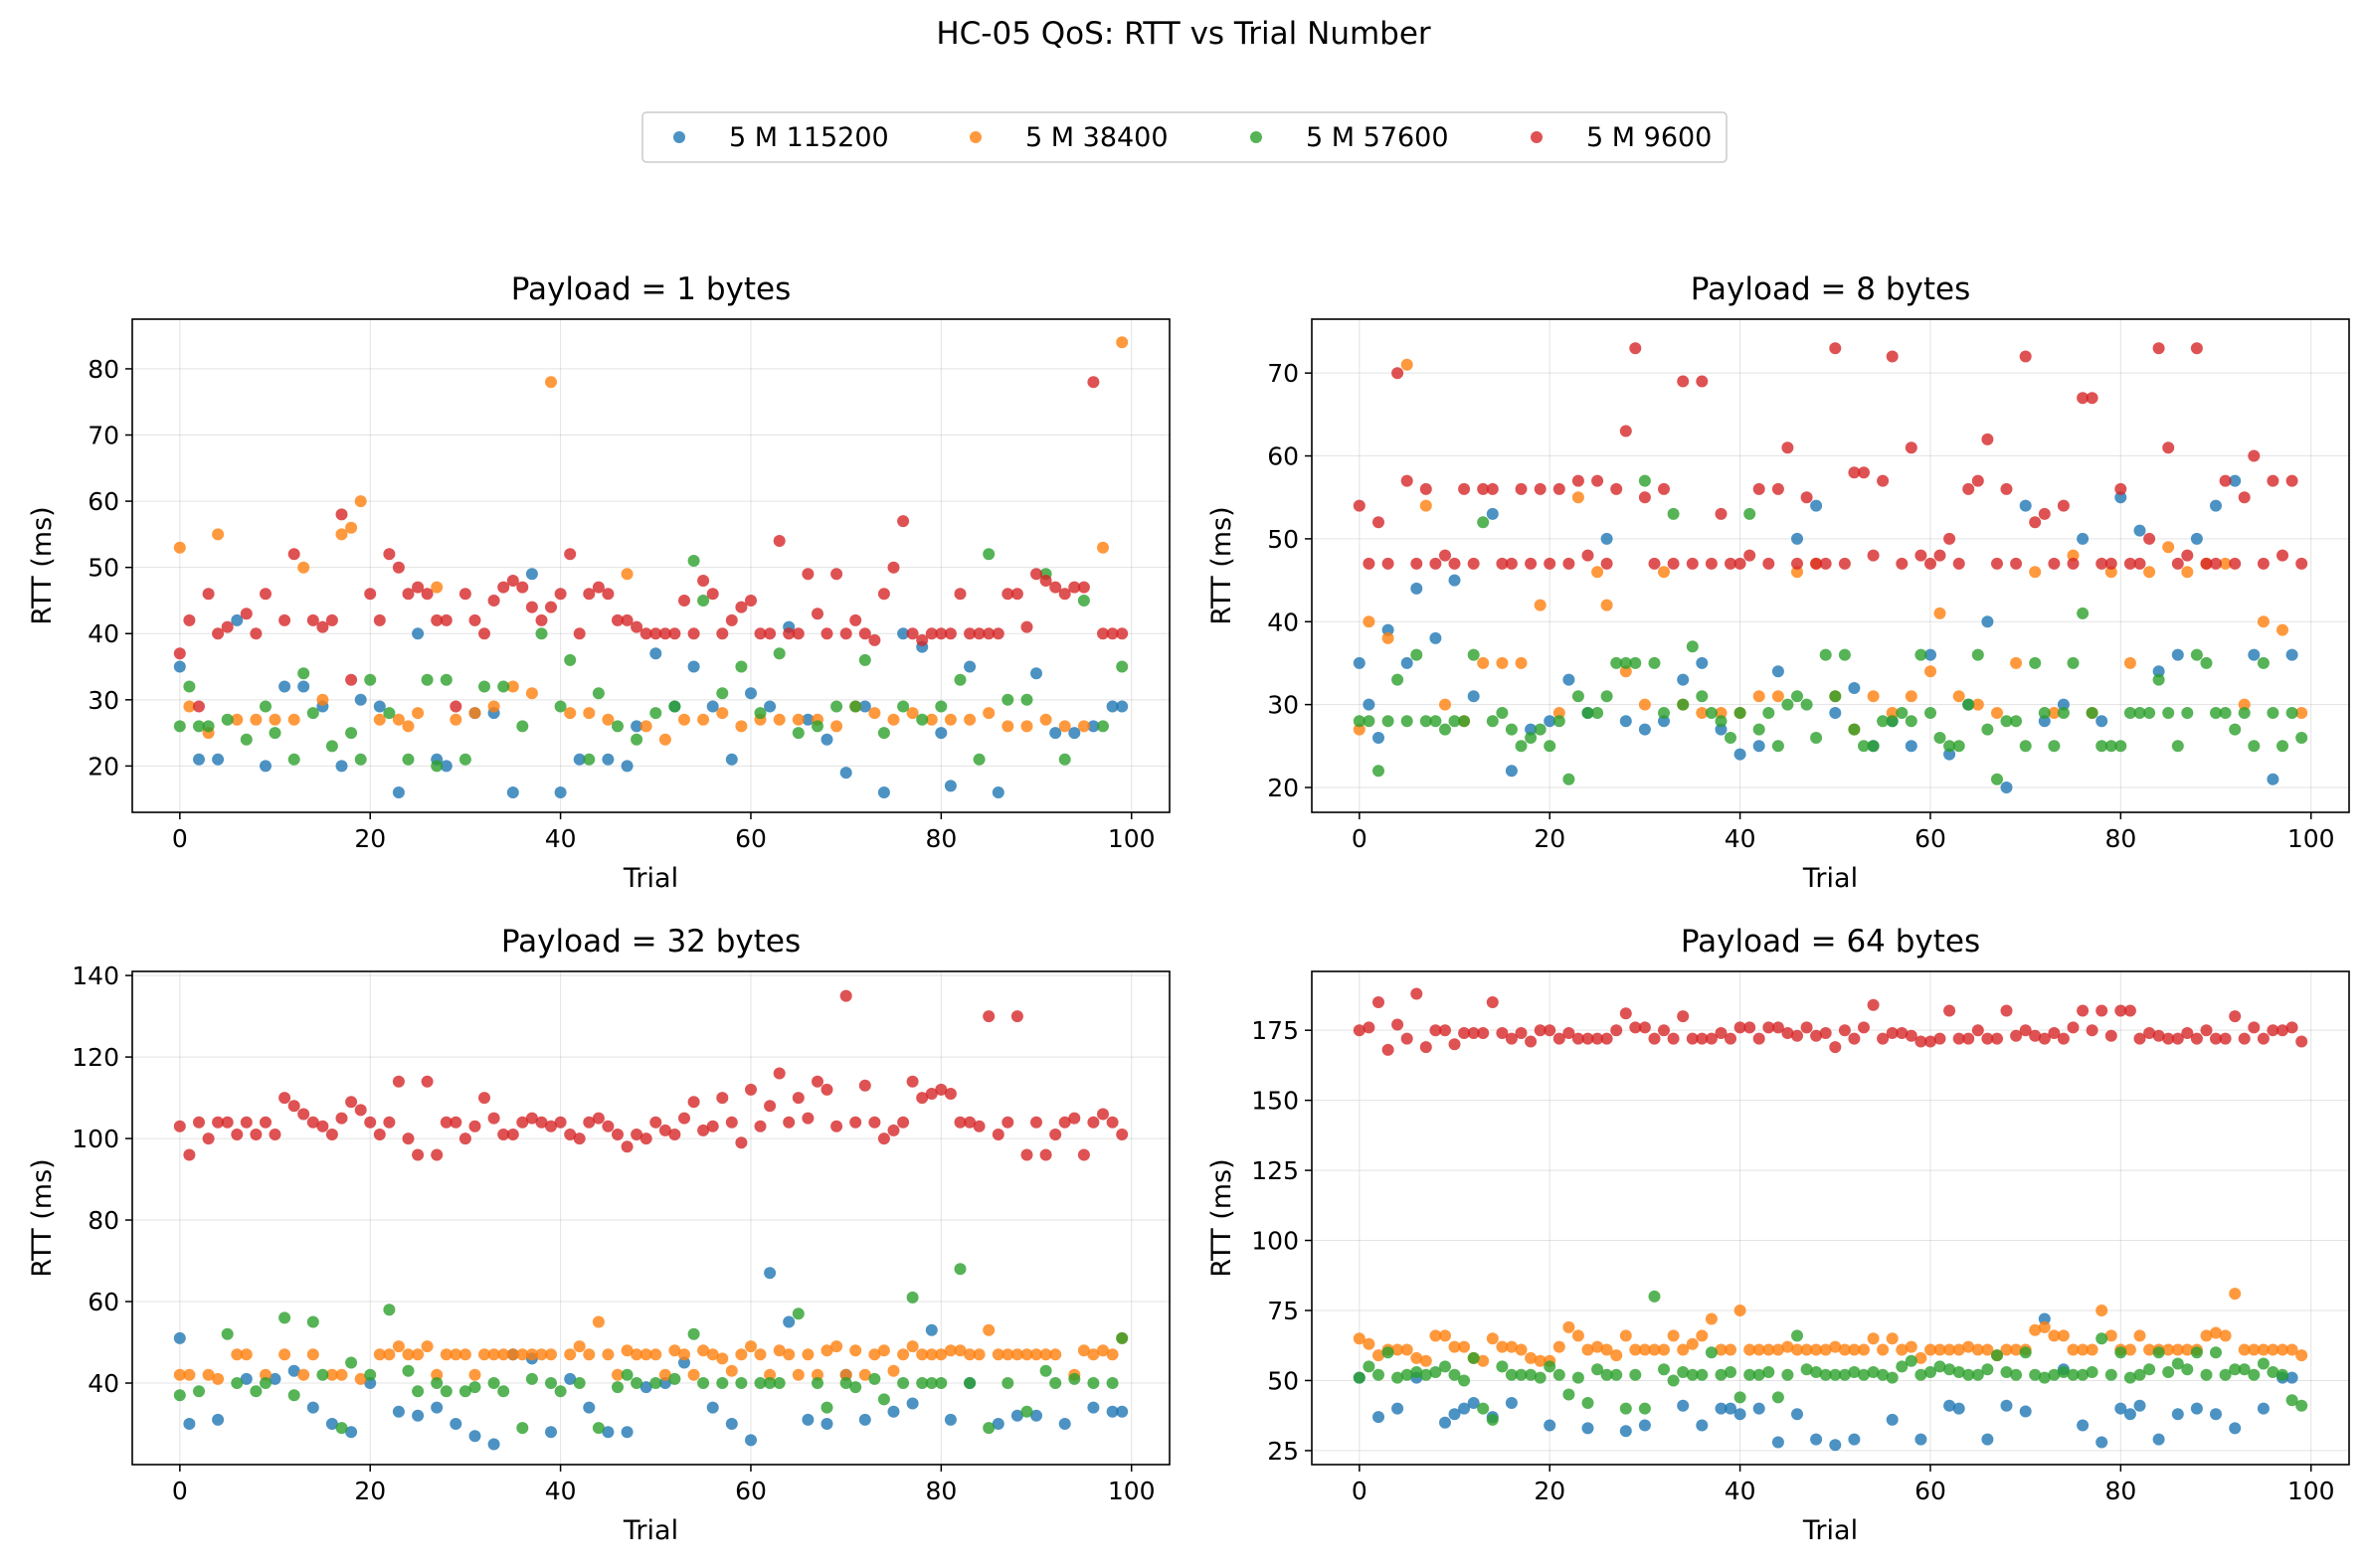 The image size is (2367, 1568). What do you see at coordinates (1930, 839) in the screenshot?
I see `x-tick-label: 60` at bounding box center [1930, 839].